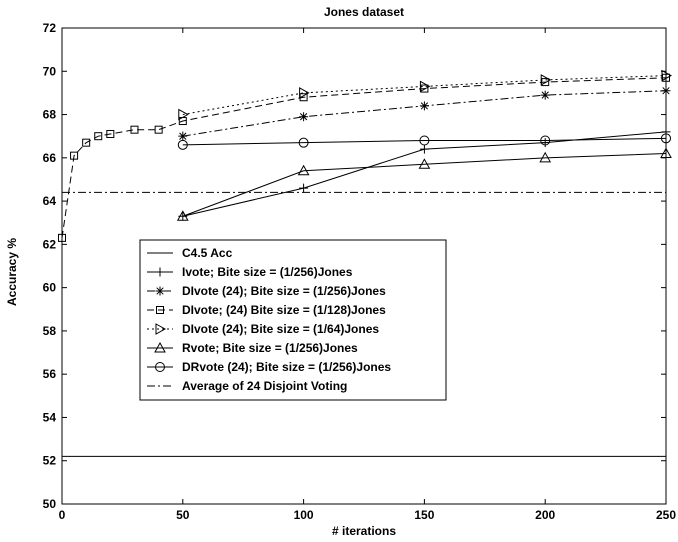 The width and height of the screenshot is (678, 542). Describe the element at coordinates (280, 329) in the screenshot. I see `legend-label: DIvote (24); Bite size = (1/64)Jones` at that location.